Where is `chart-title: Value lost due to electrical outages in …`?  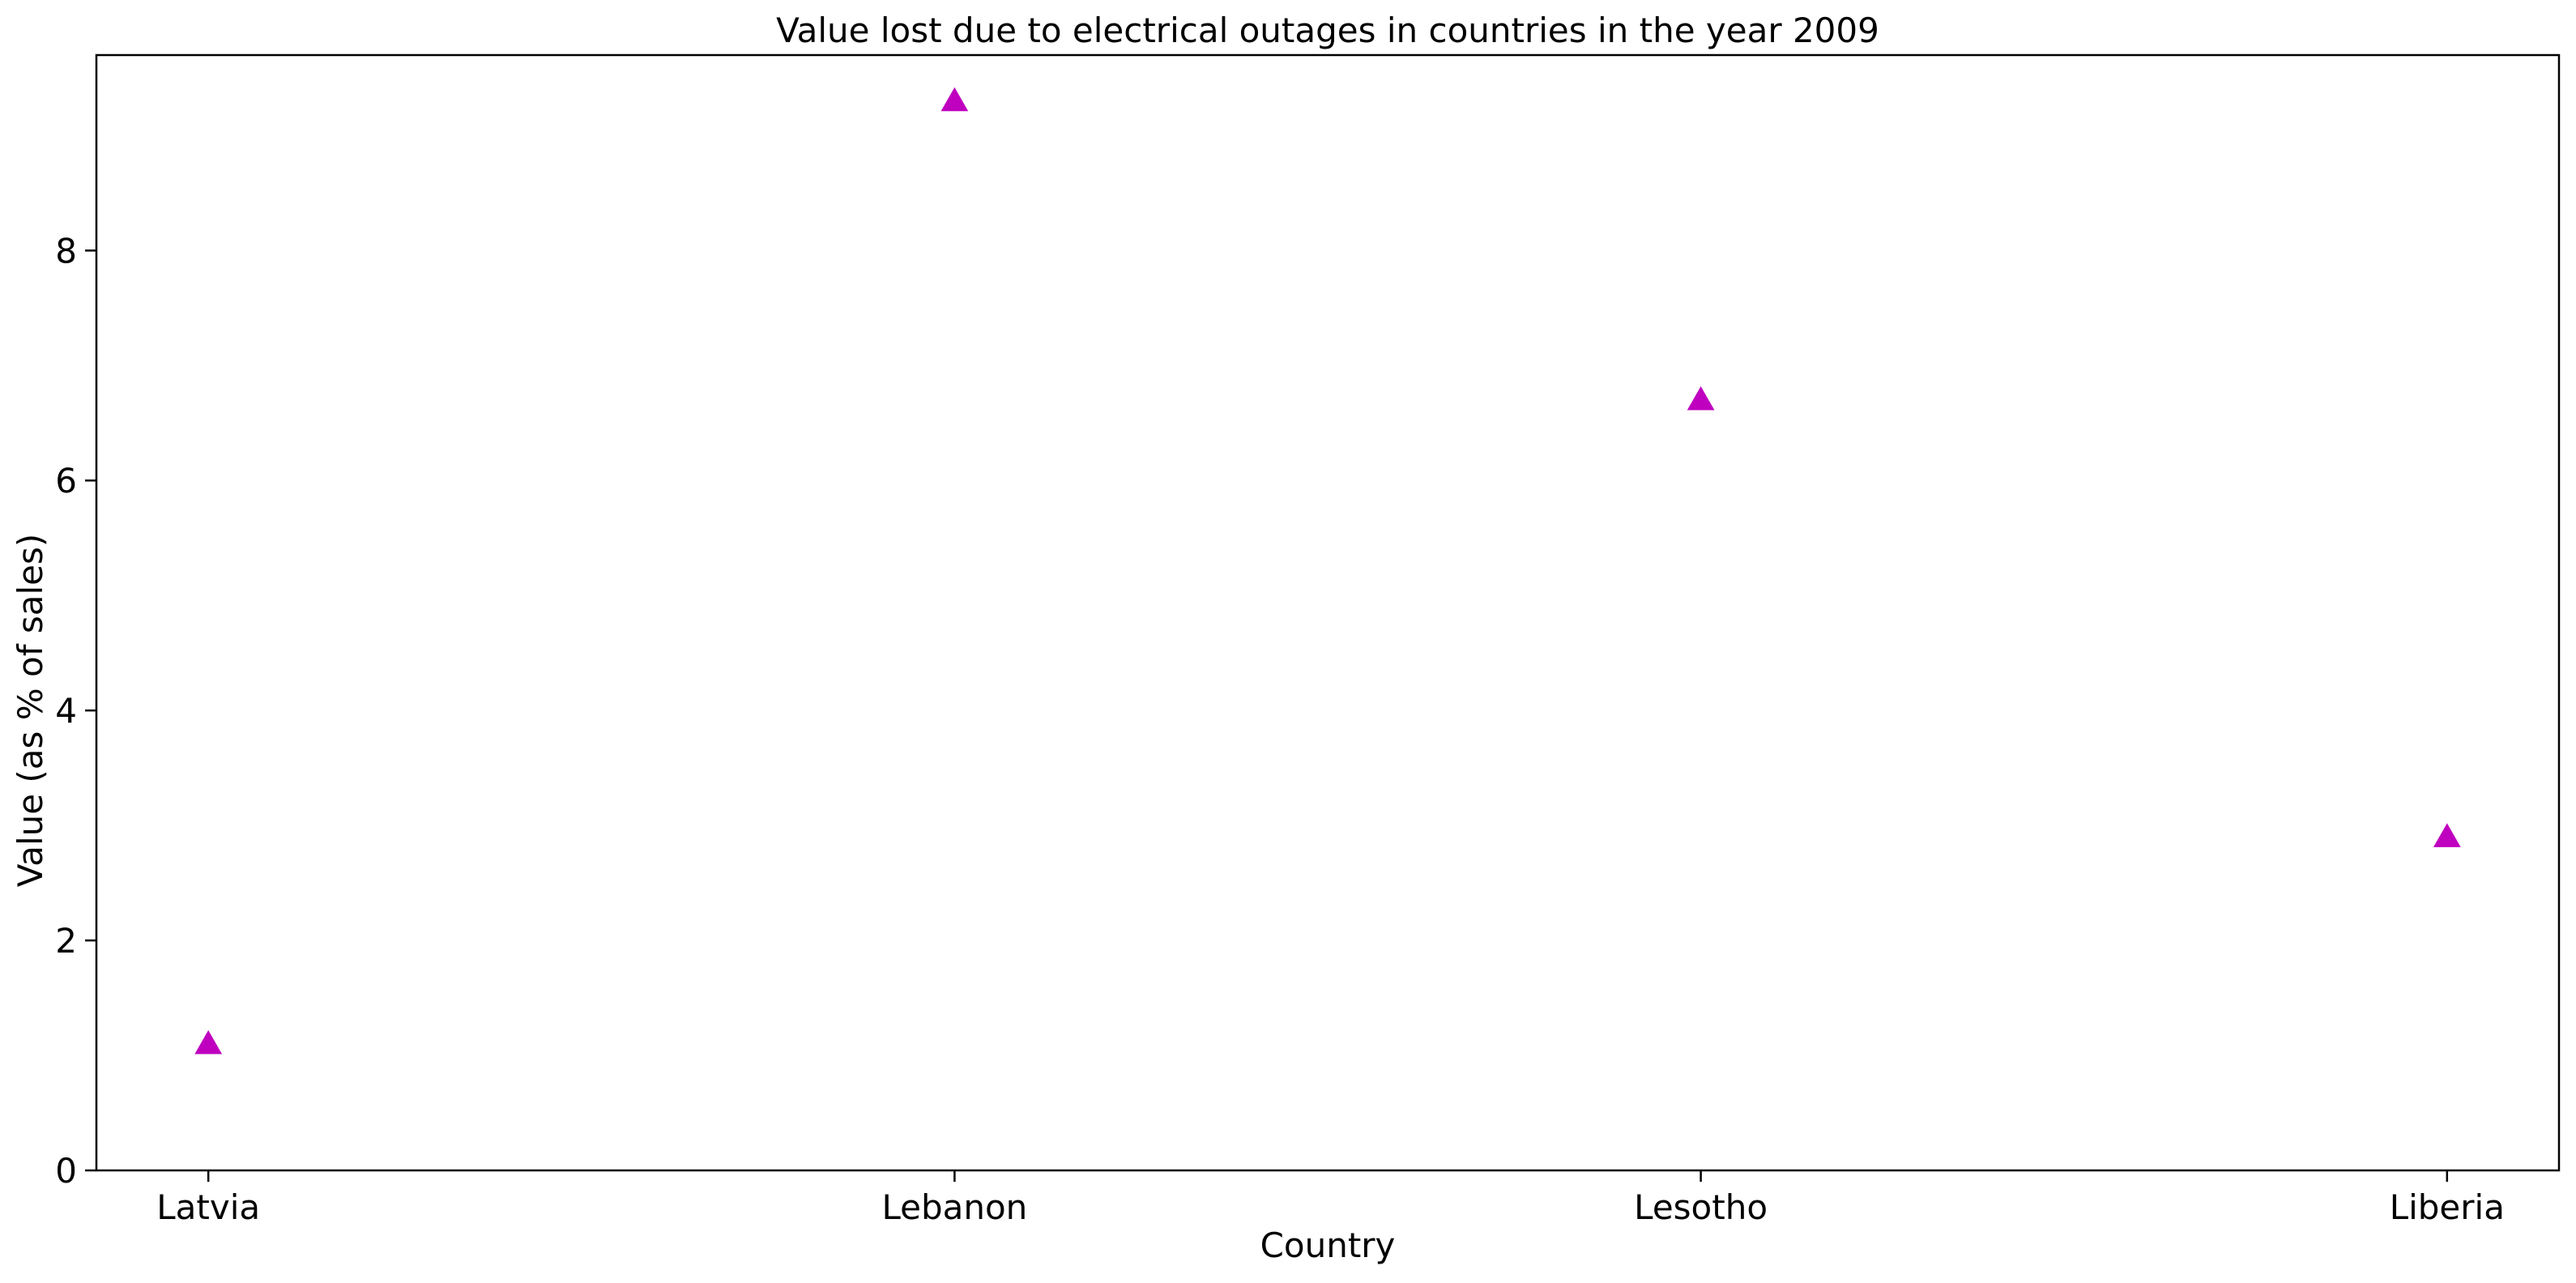
chart-title: Value lost due to electrical outages in … is located at coordinates (1327, 30).